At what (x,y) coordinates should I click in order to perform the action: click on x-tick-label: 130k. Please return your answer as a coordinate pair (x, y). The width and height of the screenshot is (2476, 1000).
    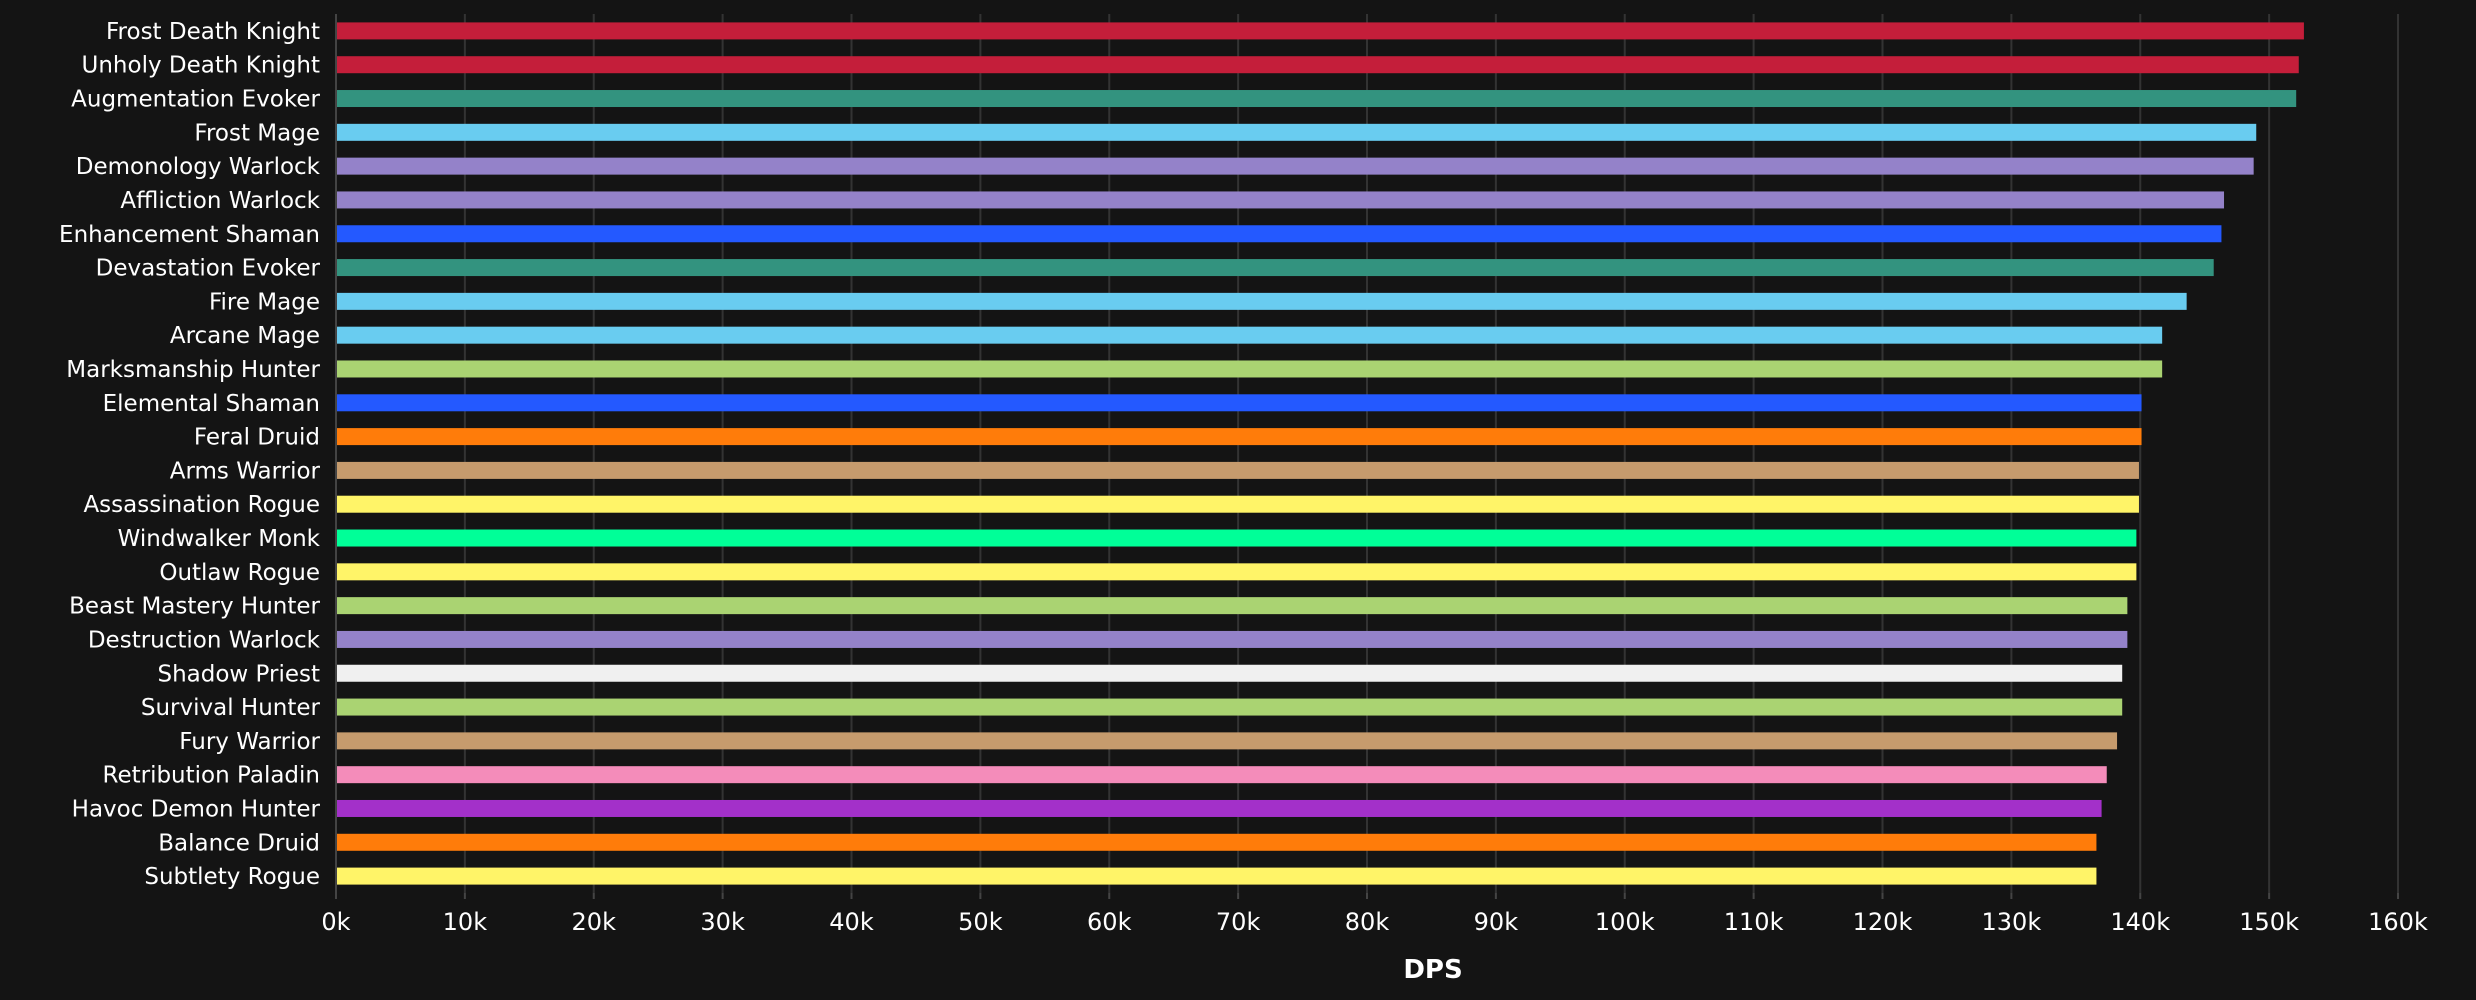
    Looking at the image, I should click on (2012, 922).